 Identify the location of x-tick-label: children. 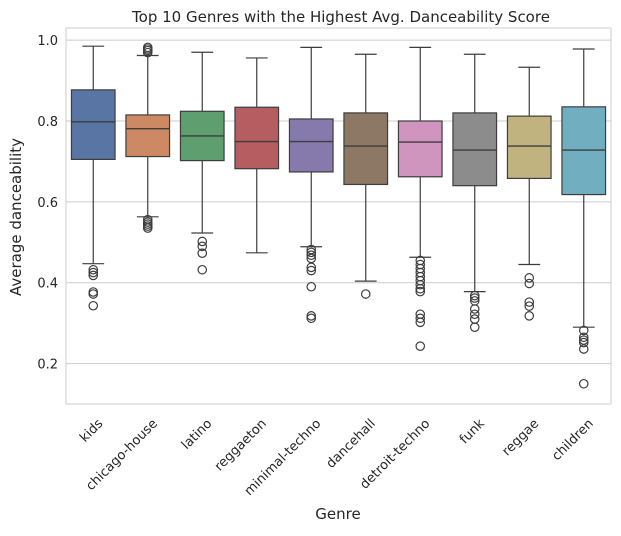
(572, 439).